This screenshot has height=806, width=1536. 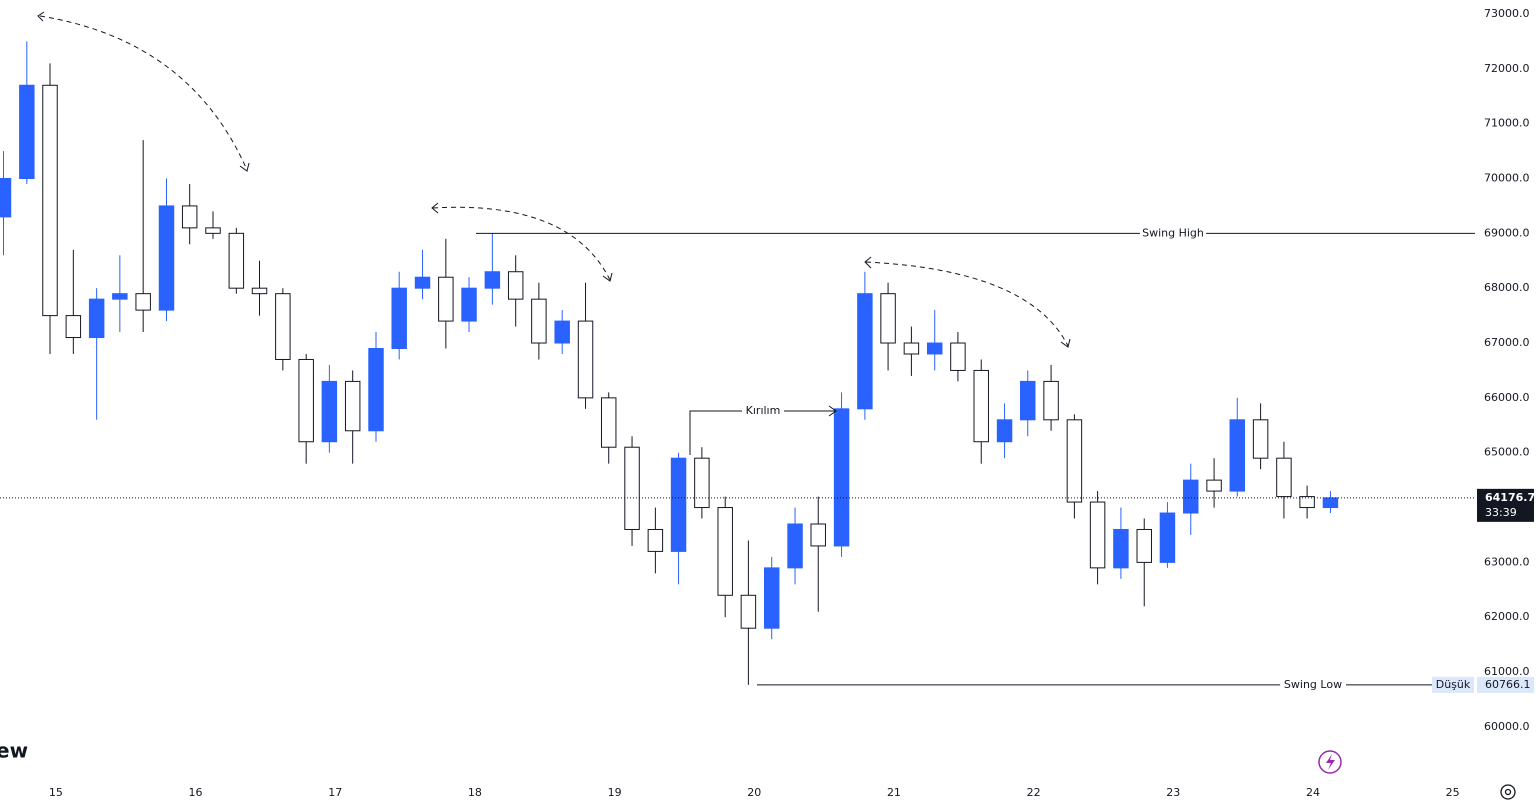 I want to click on y-tick-label: 61000.0, so click(x=1507, y=671).